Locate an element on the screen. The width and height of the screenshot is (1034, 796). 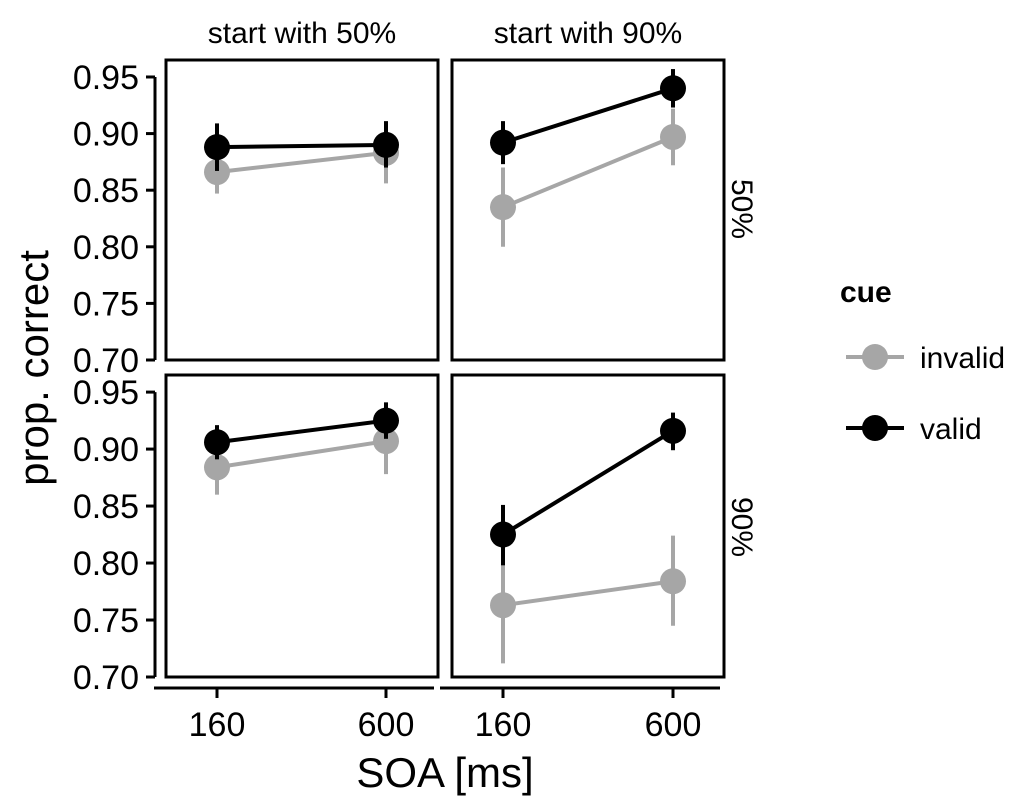
legend-swatch-dot-invalid is located at coordinates (875, 357).